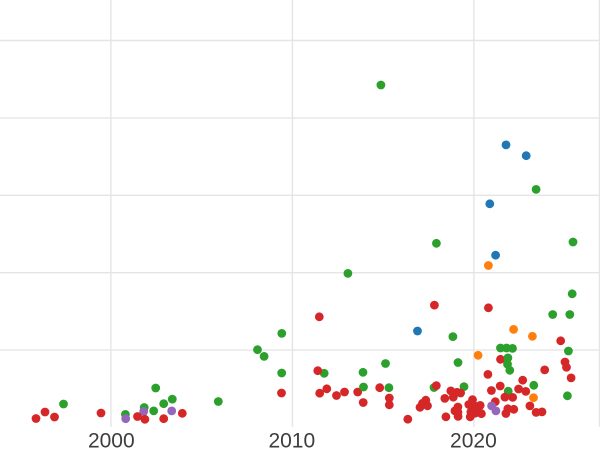 The width and height of the screenshot is (600, 450). What do you see at coordinates (111, 440) in the screenshot?
I see `svg-text: 2000` at bounding box center [111, 440].